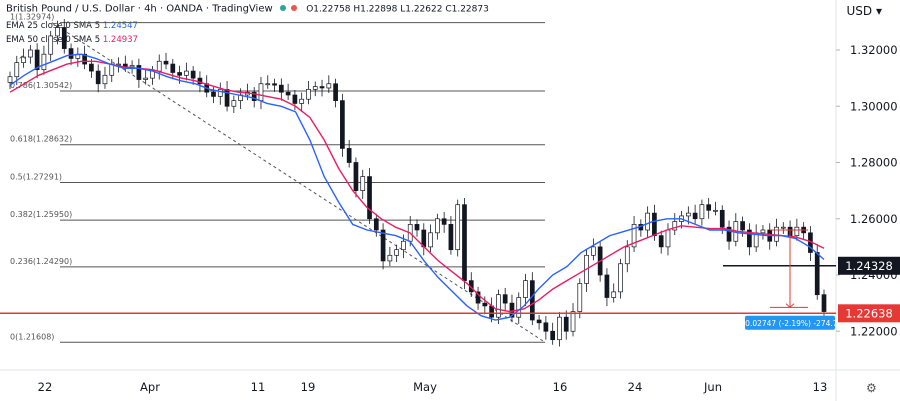 This screenshot has height=401, width=900. What do you see at coordinates (41, 214) in the screenshot?
I see `fib-level-label: 0.382(1.25950)` at bounding box center [41, 214].